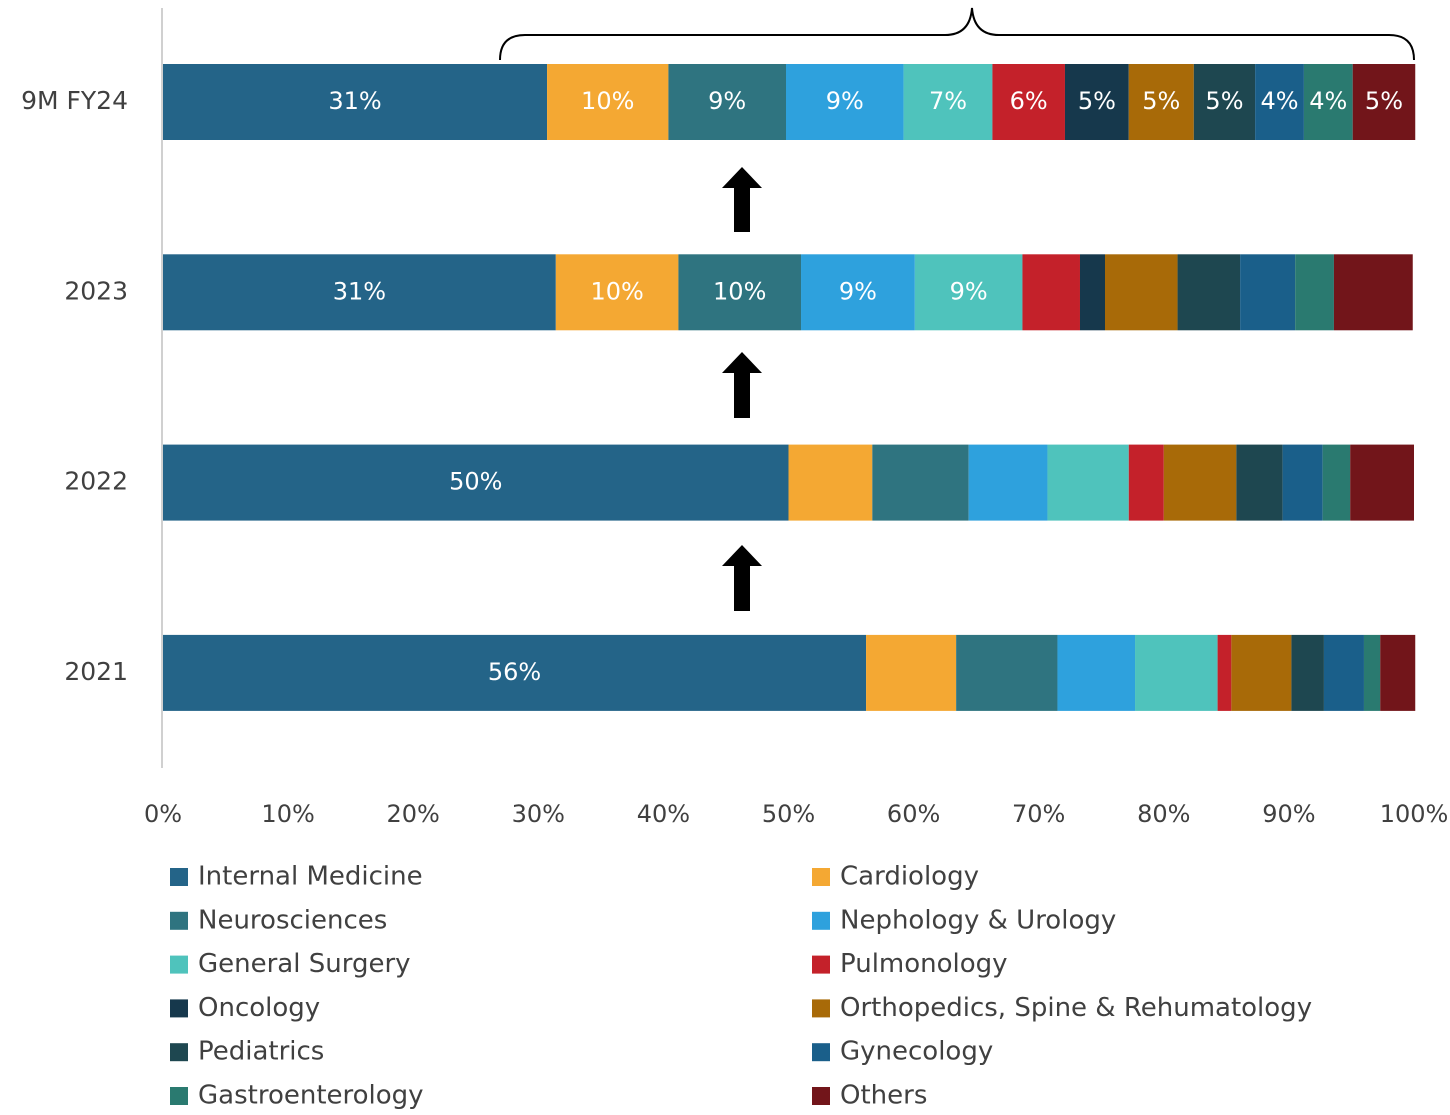  What do you see at coordinates (1076, 1008) in the screenshot?
I see `legend-label: Orthopedics, Spine & Rehumatology` at bounding box center [1076, 1008].